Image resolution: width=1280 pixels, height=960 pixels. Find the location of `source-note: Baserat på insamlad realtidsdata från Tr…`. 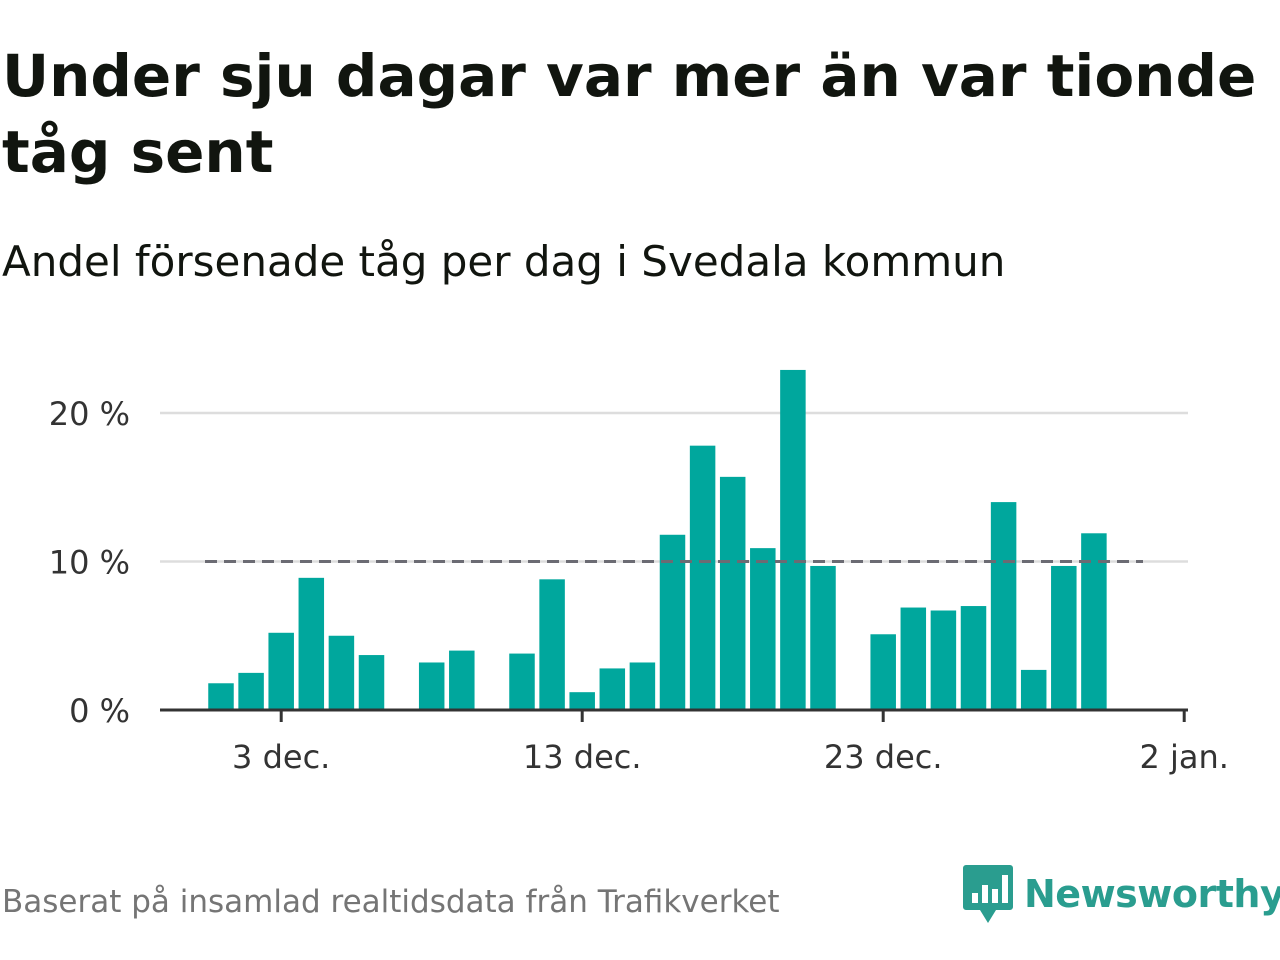

source-note: Baserat på insamlad realtidsdata från Tr… is located at coordinates (391, 902).